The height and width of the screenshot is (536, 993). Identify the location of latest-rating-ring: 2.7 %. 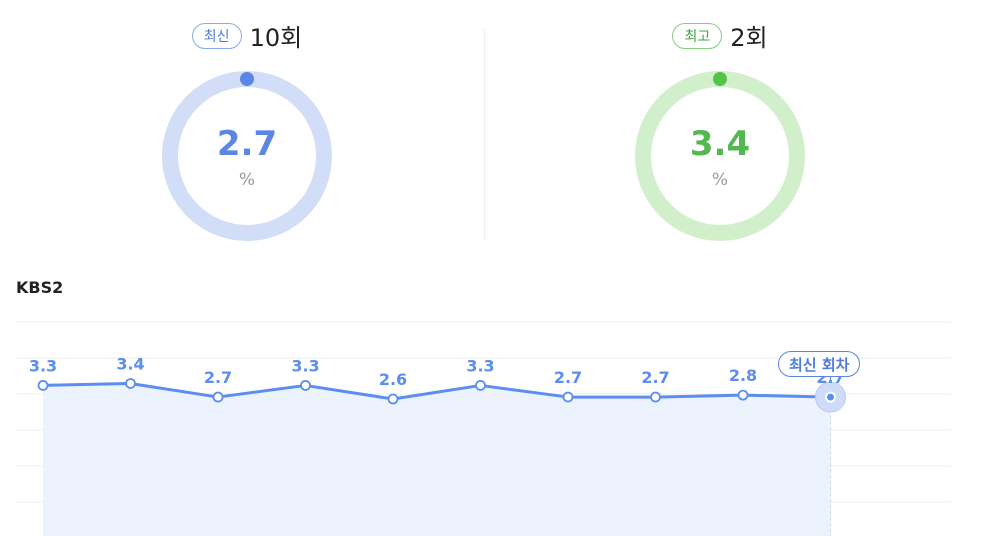
(247, 156).